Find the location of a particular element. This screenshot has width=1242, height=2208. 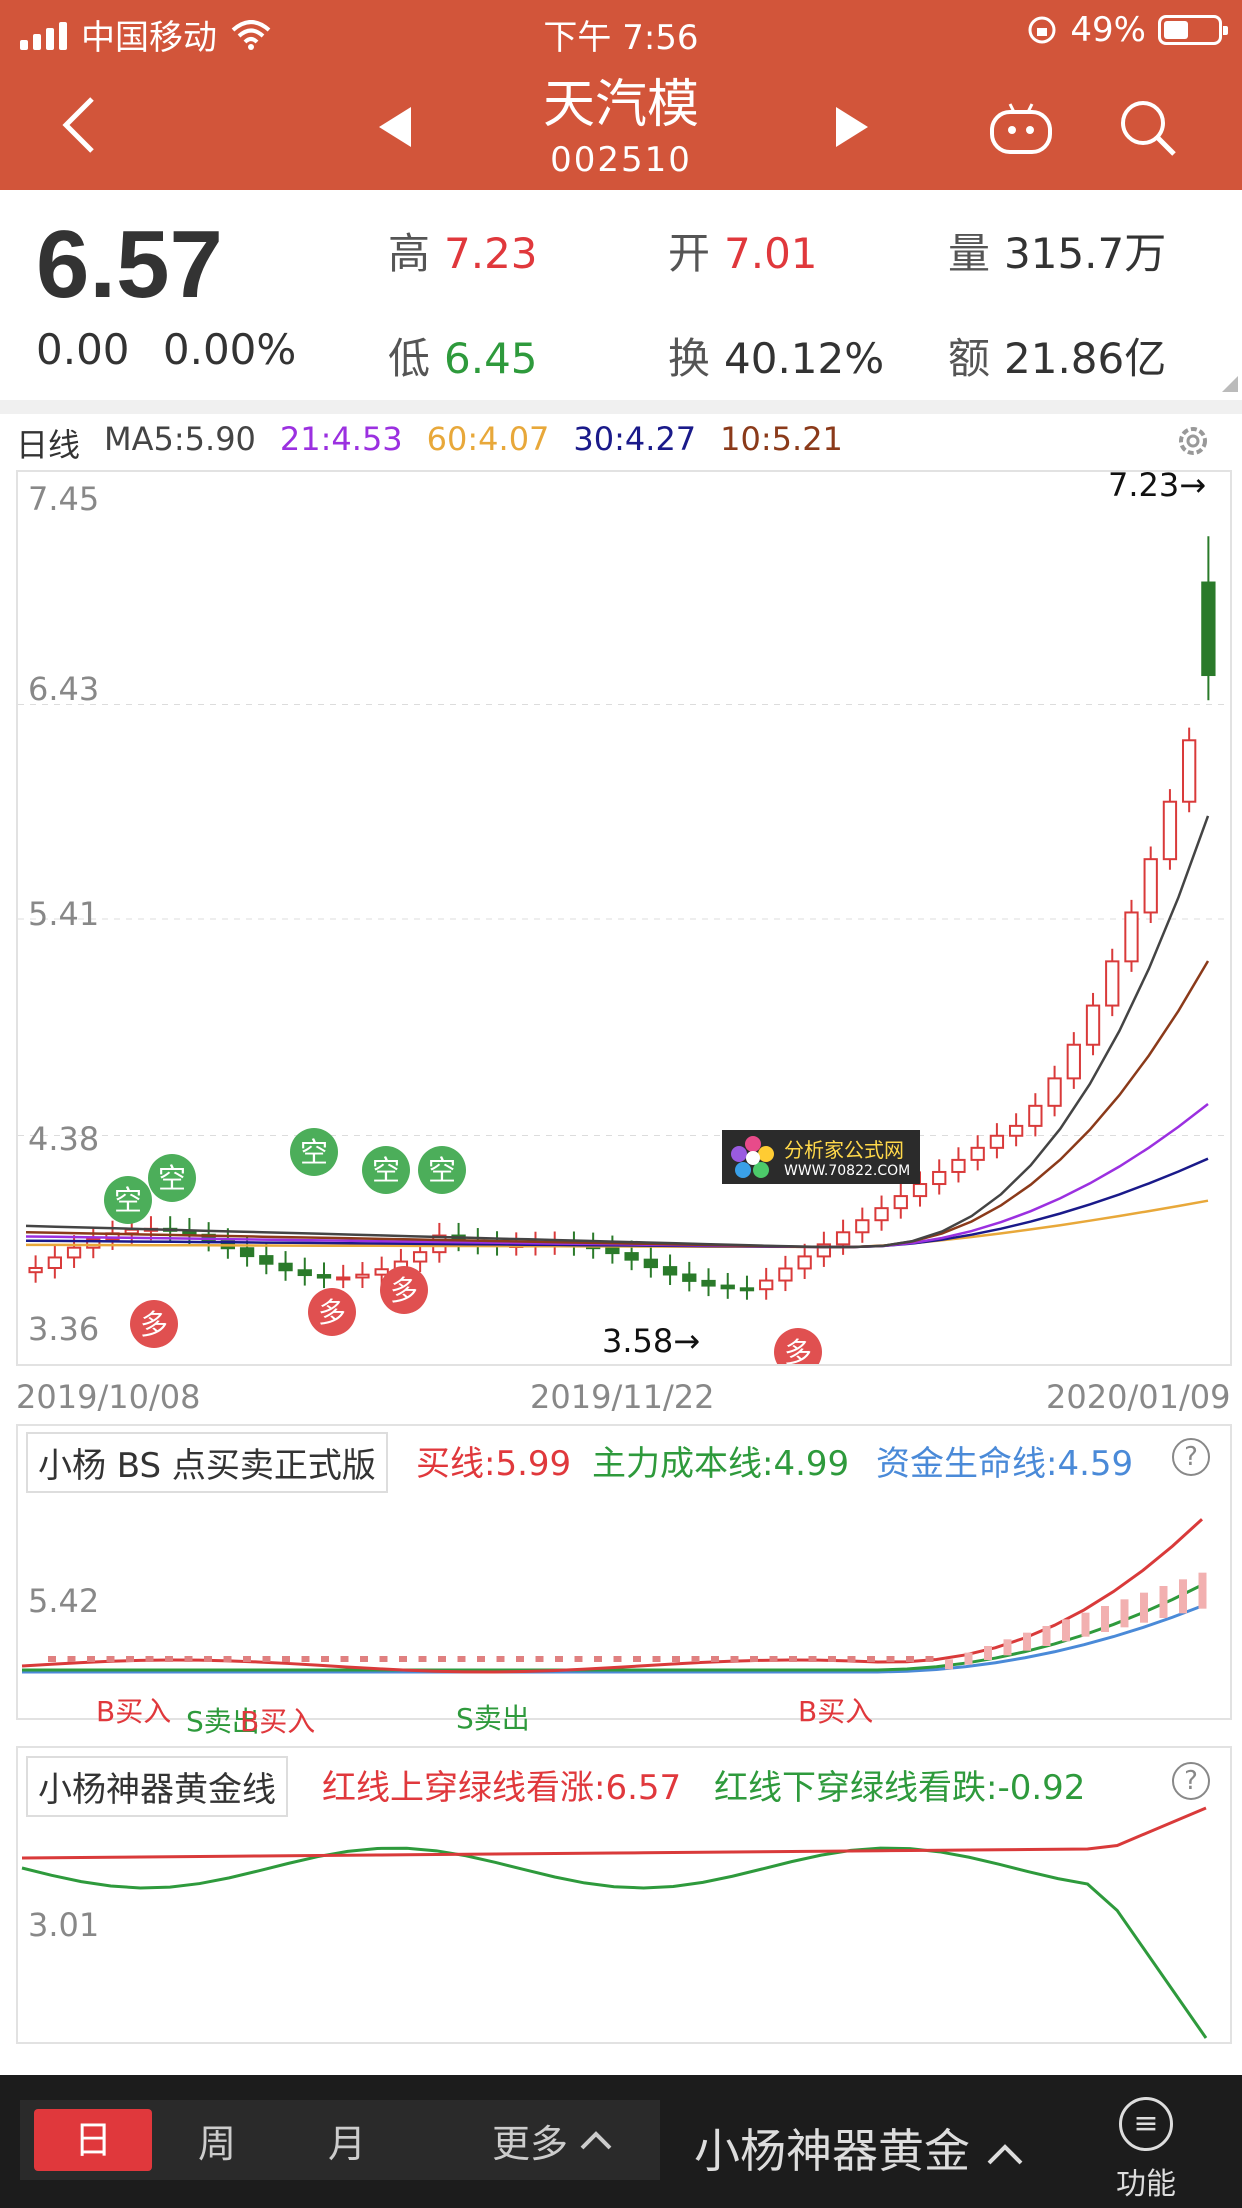

tab-day: 日 is located at coordinates (93, 2140).